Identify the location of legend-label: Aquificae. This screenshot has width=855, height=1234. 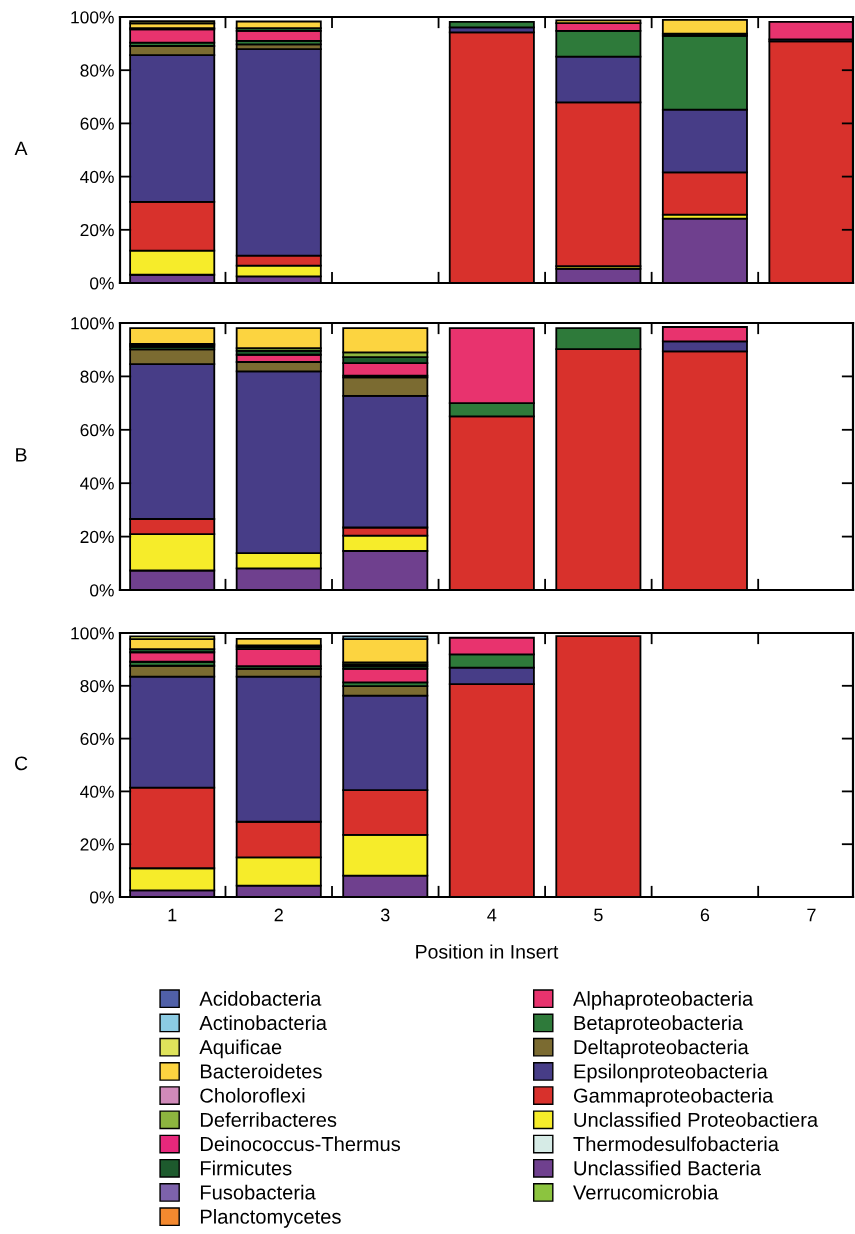
(240, 1049).